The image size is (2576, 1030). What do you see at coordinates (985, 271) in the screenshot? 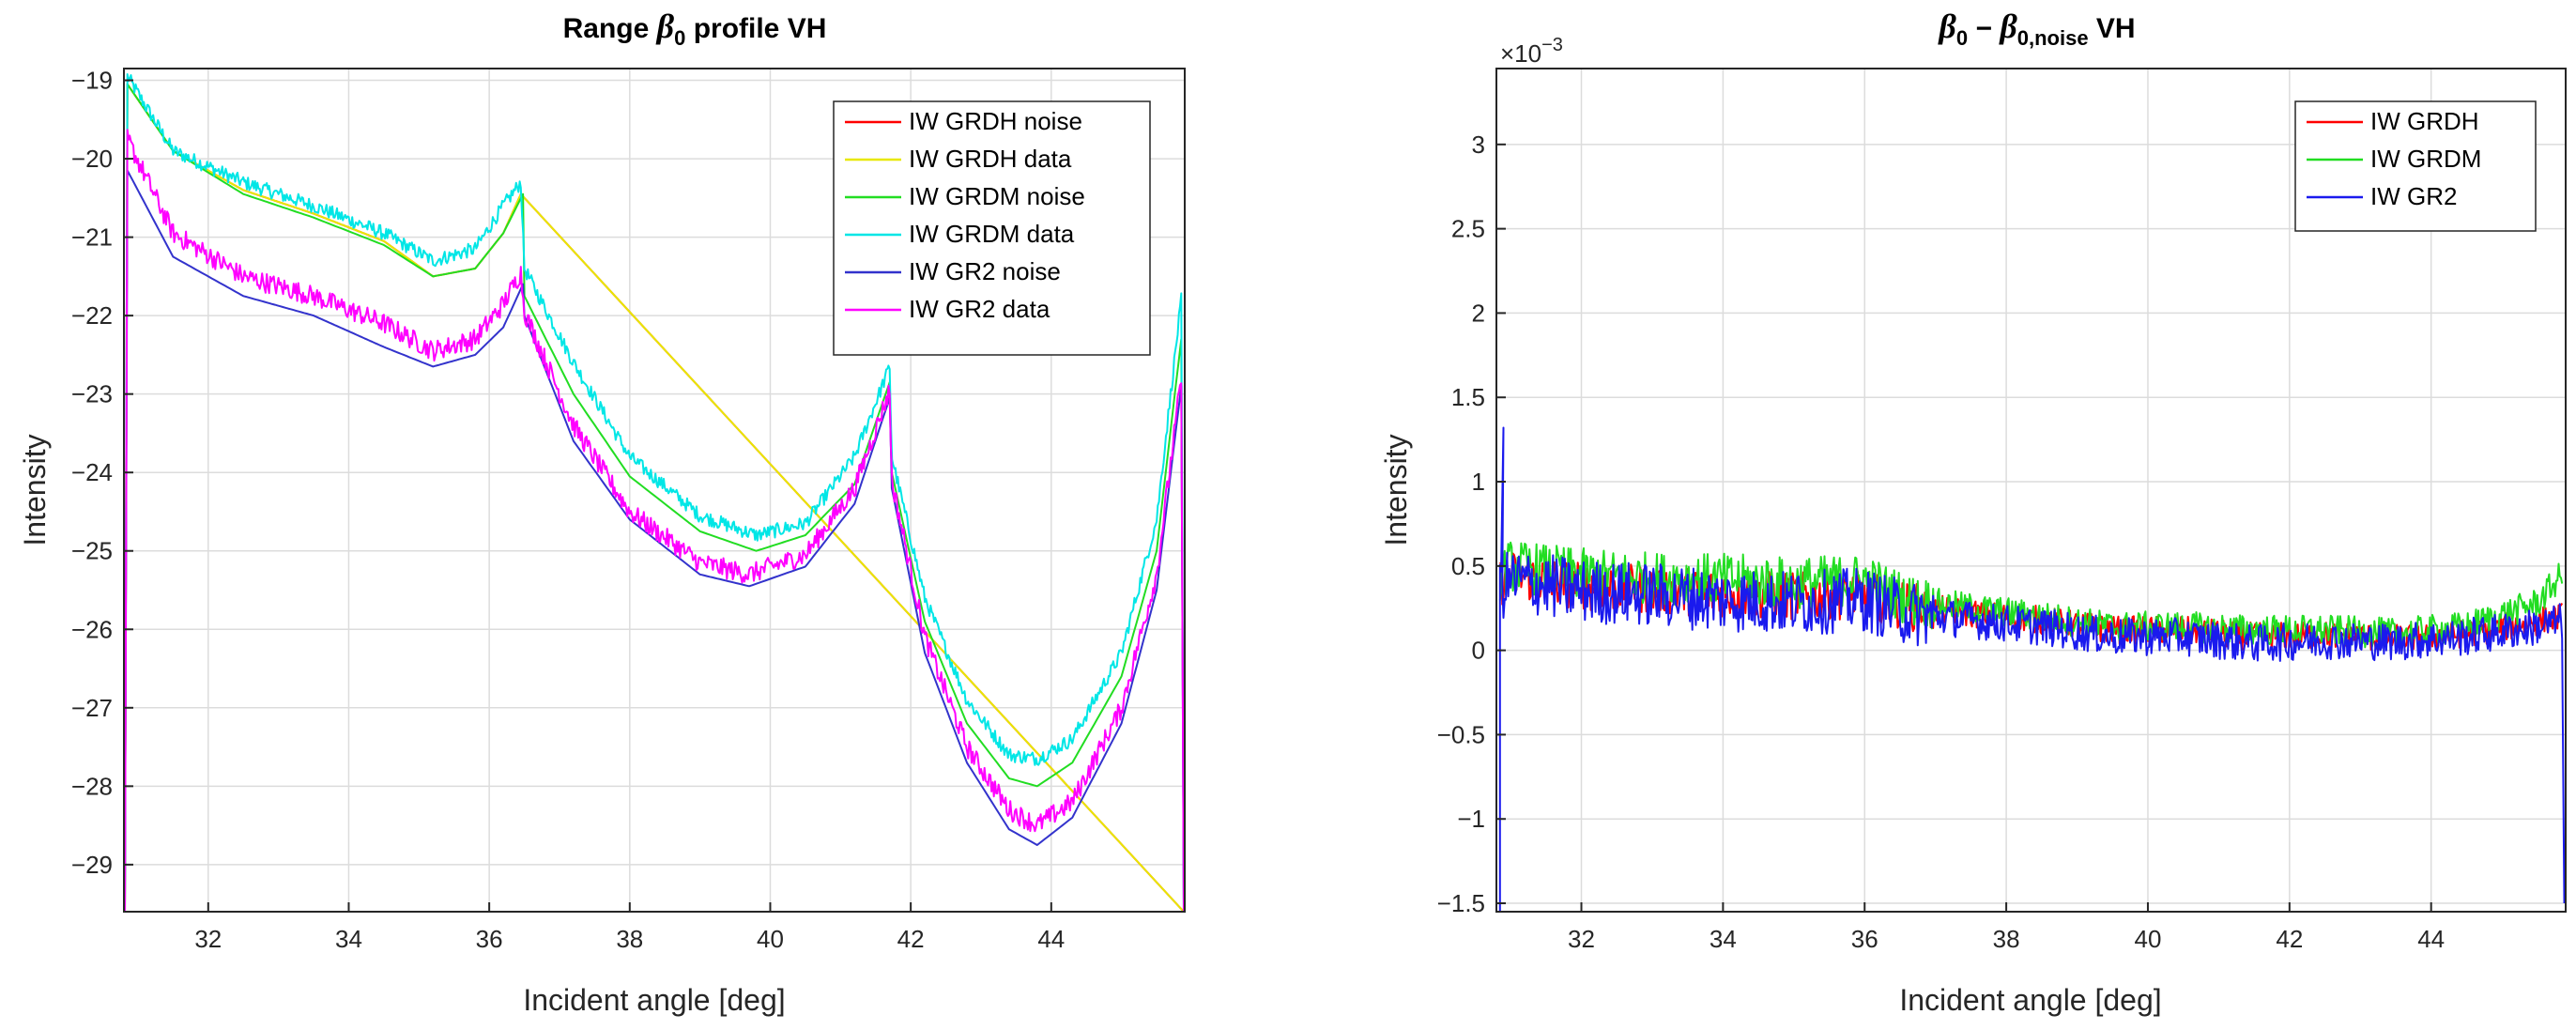
I see `legend-label: IW GR2 noise` at bounding box center [985, 271].